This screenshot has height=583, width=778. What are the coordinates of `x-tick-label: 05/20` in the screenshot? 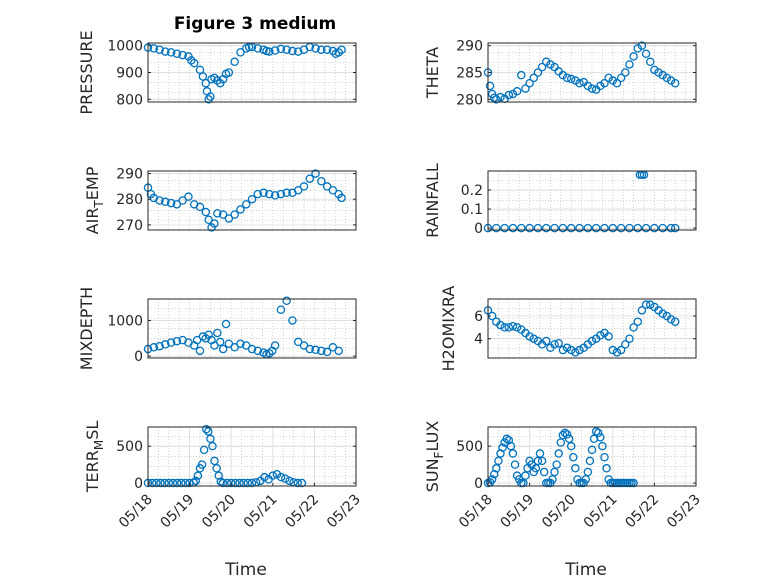 It's located at (219, 512).